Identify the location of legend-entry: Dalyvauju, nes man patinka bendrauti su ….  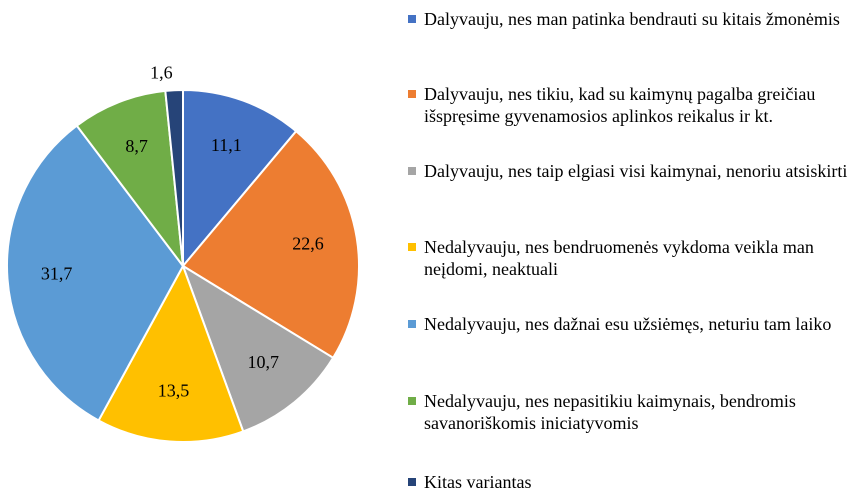
(631, 19).